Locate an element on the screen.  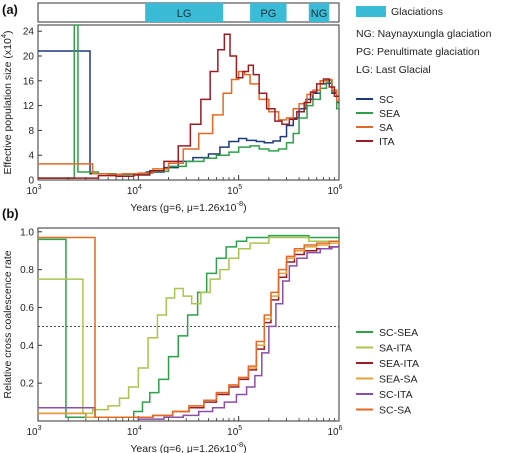
y-tick-label: 16 is located at coordinates (29, 81).